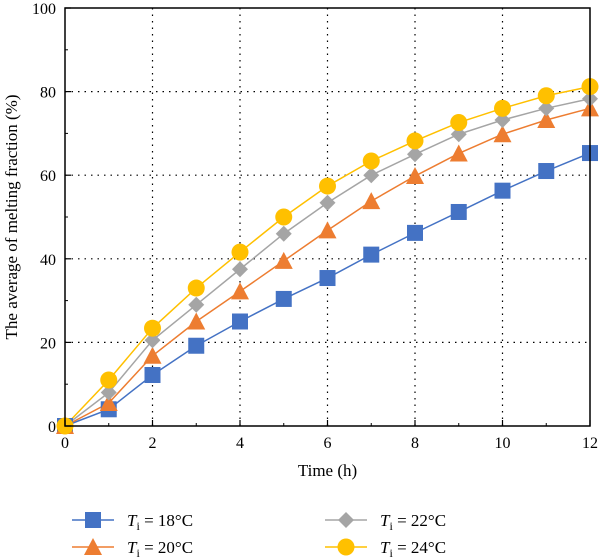 The image size is (600, 558). I want to click on x-tick-labels: 0 2 4 6 8 10 12, so click(329, 443).